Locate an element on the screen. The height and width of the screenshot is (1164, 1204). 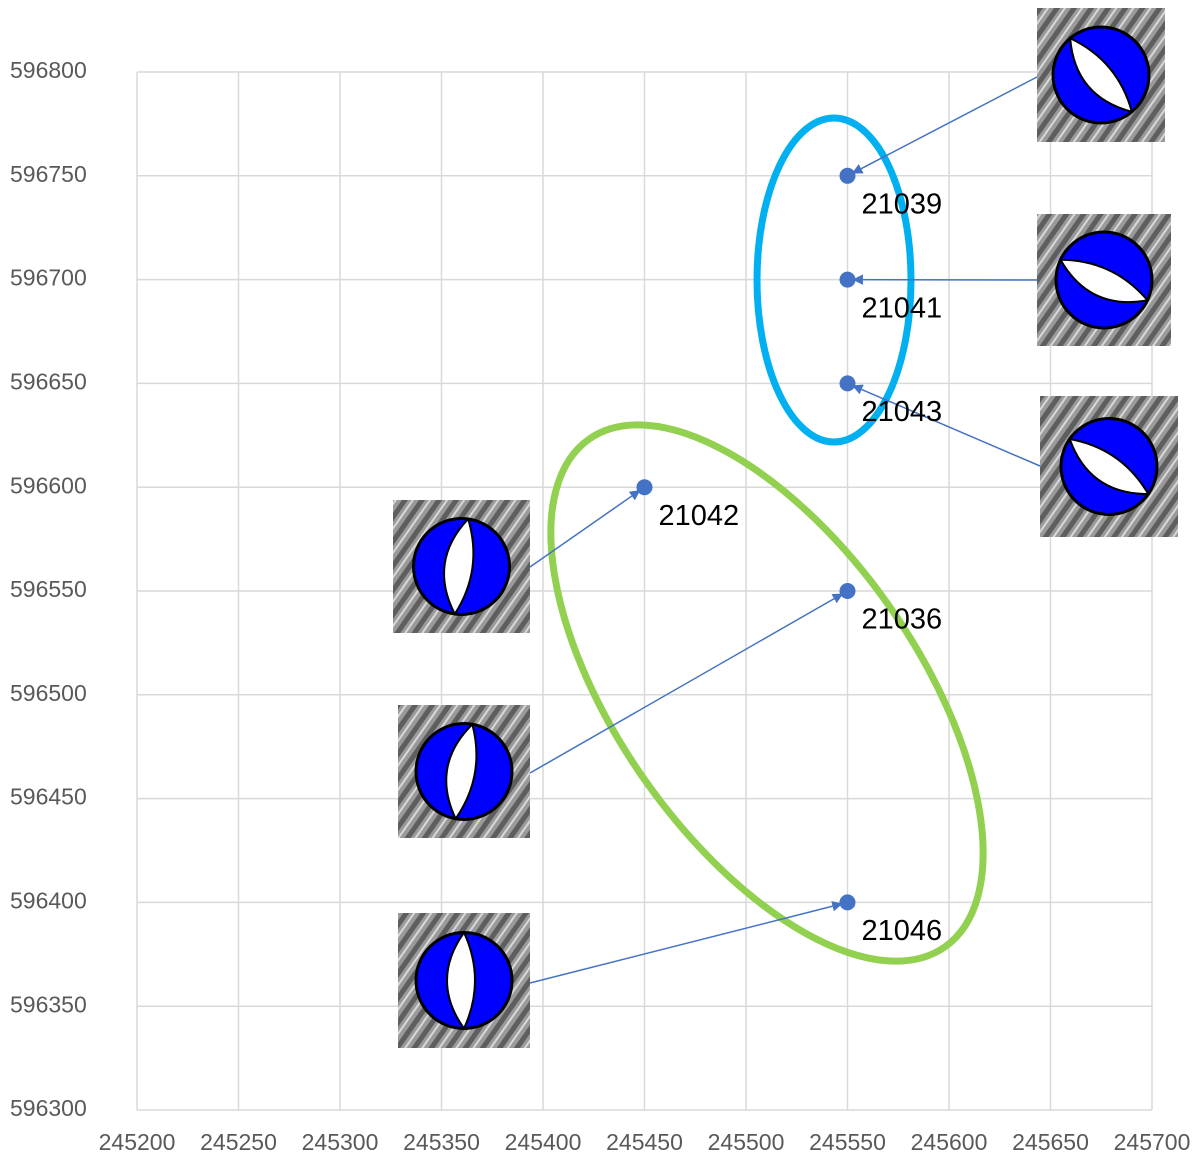
point-label: 21046 is located at coordinates (902, 931).